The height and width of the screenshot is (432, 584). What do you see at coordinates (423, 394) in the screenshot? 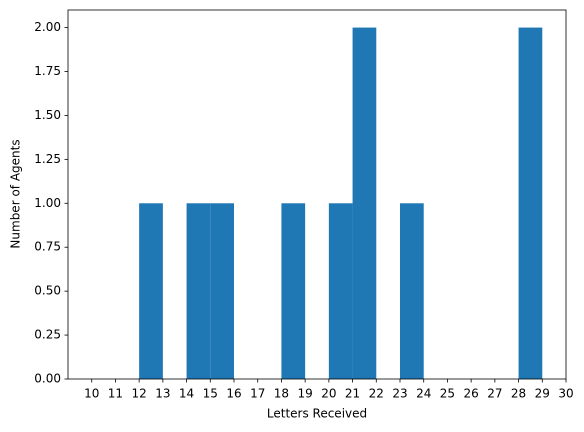
I see `x-tick-label: 24` at bounding box center [423, 394].